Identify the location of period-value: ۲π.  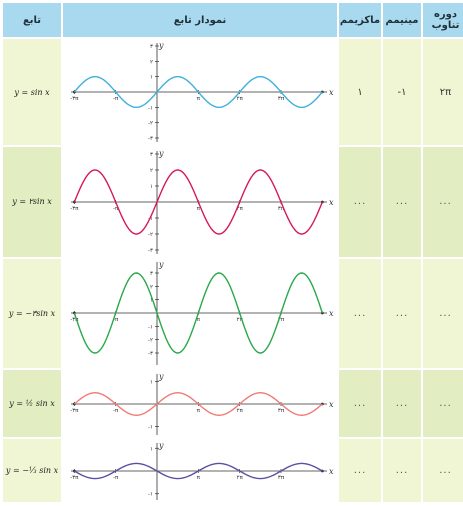
(445, 92).